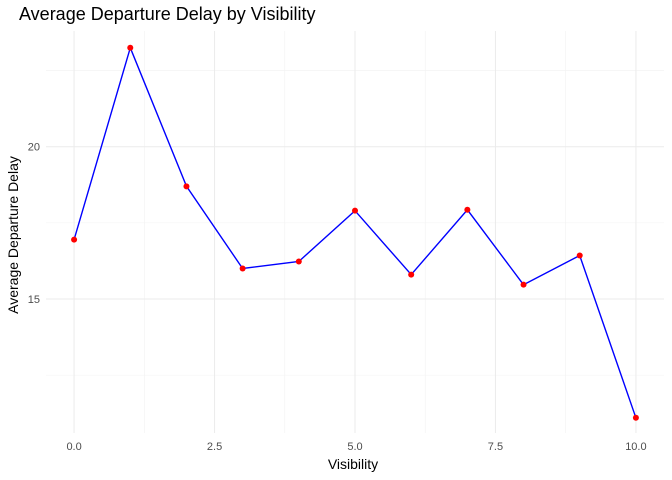  I want to click on x-axis-title: Visibility, so click(353, 464).